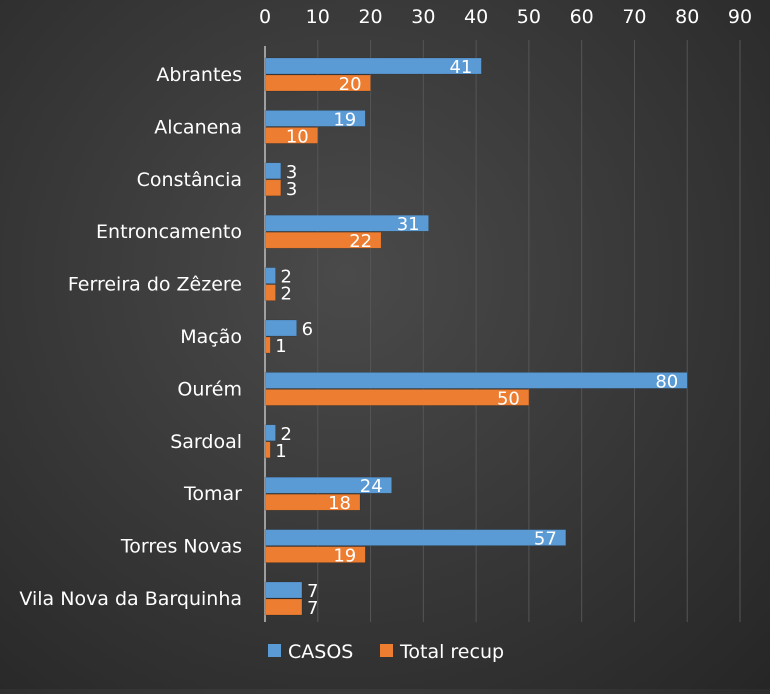 Image resolution: width=770 pixels, height=694 pixels. What do you see at coordinates (687, 17) in the screenshot?
I see `x-tick-label: 80` at bounding box center [687, 17].